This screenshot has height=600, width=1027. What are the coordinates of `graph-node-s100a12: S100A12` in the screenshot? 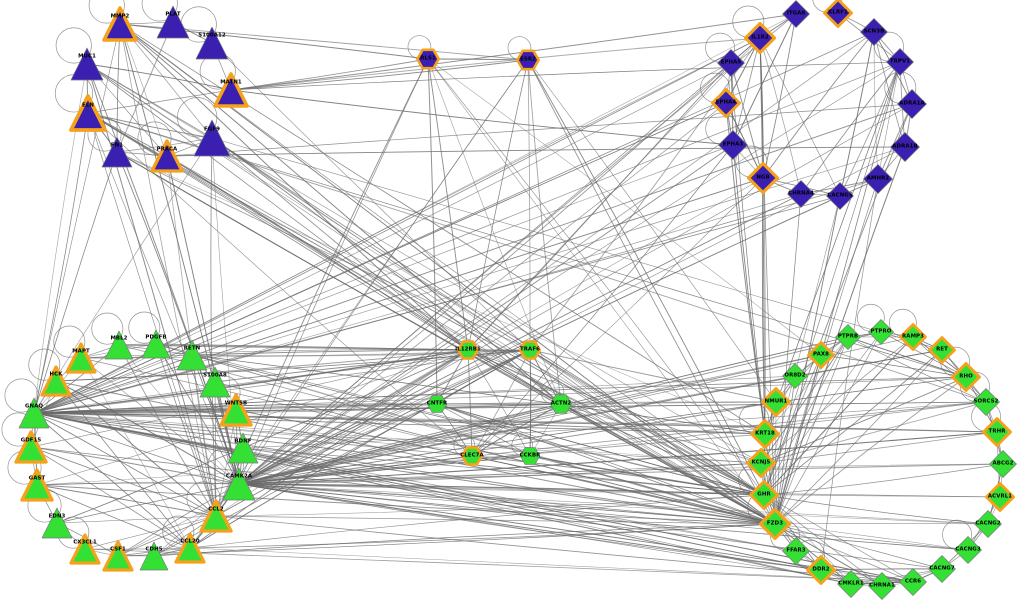 It's located at (212, 43).